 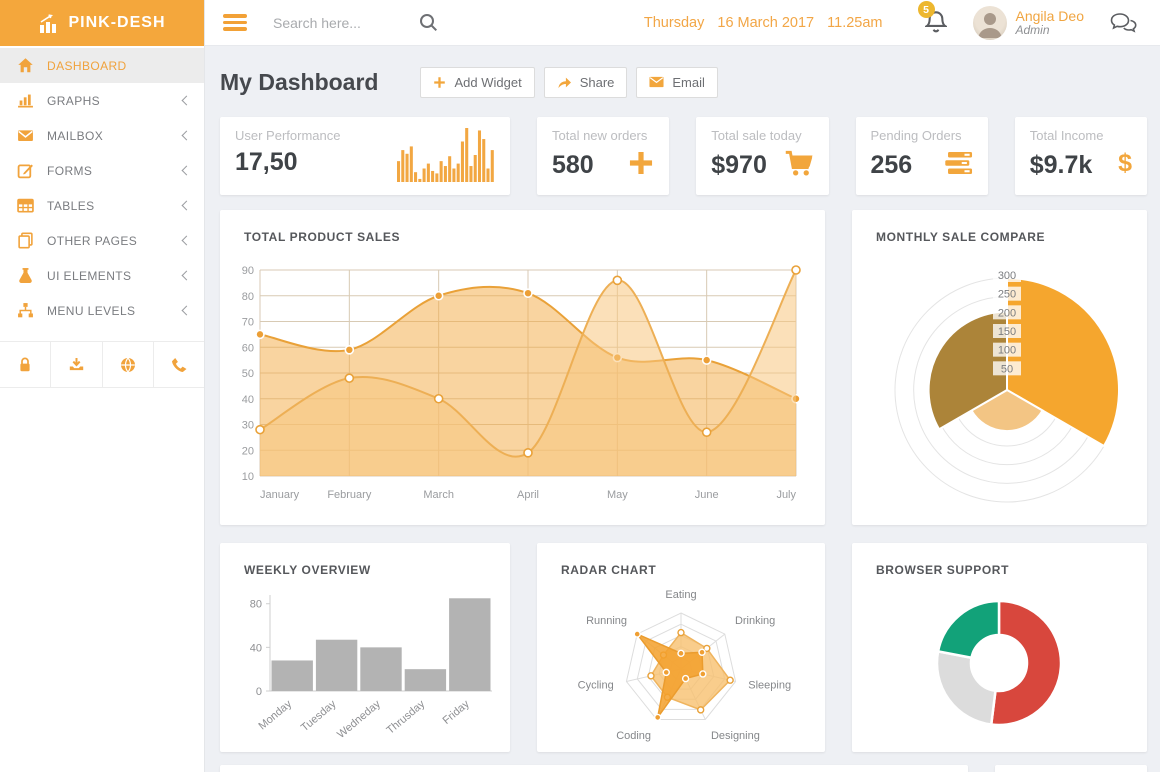 I want to click on svg-text: 300, so click(x=1006, y=276).